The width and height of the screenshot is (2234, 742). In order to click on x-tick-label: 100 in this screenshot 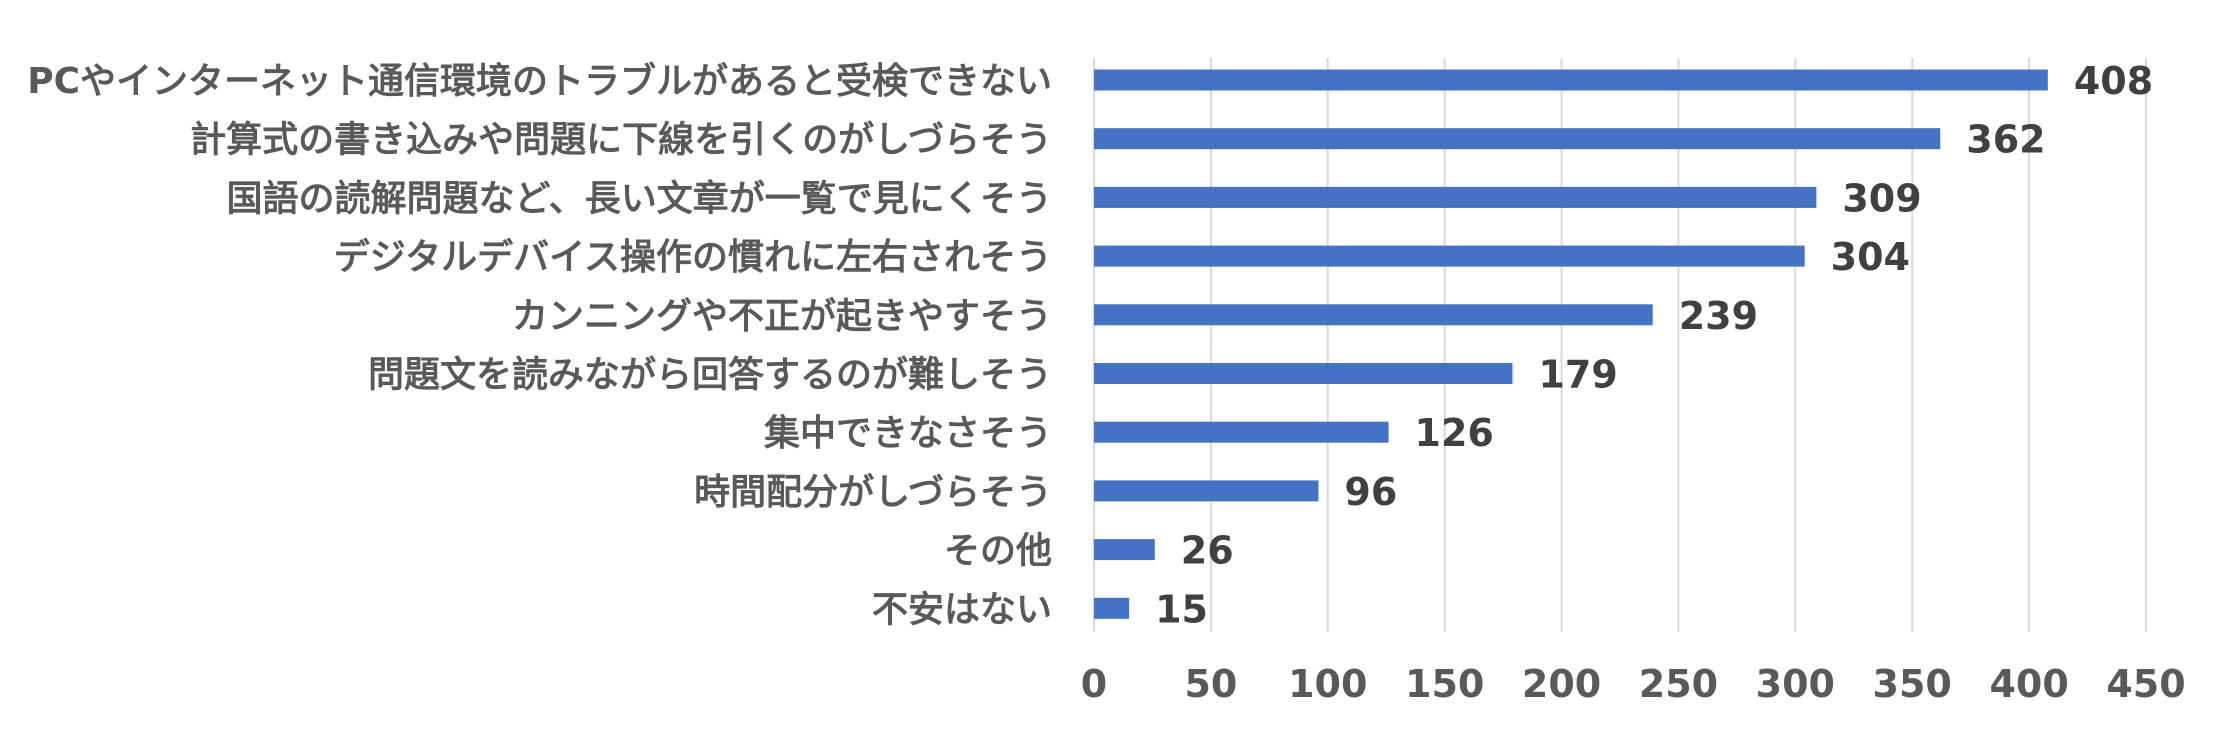, I will do `click(1327, 684)`.